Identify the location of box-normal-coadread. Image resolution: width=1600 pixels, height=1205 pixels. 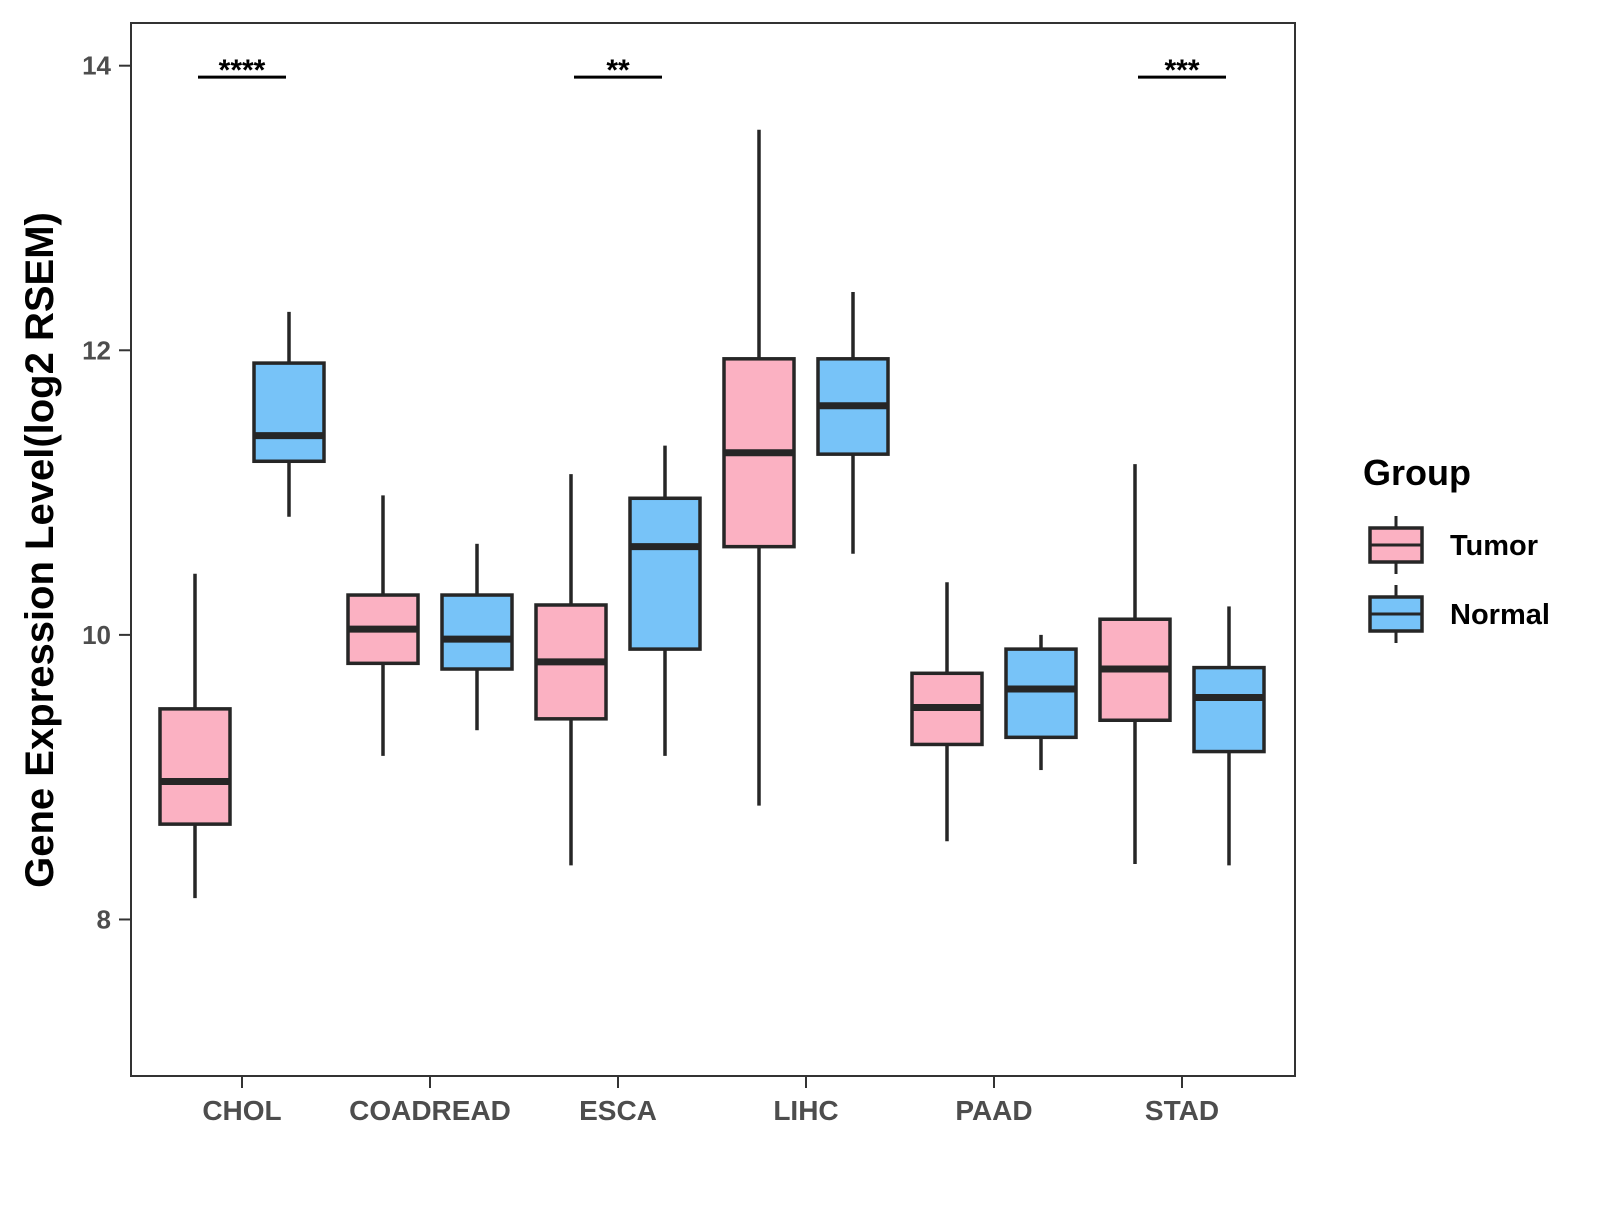
(477, 637).